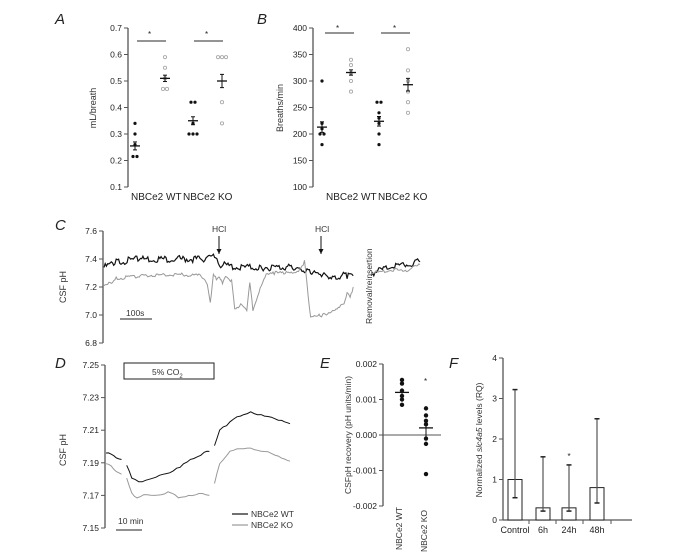  What do you see at coordinates (399, 528) in the screenshot?
I see `panel-e-category-wt: NBCe2 WT` at bounding box center [399, 528].